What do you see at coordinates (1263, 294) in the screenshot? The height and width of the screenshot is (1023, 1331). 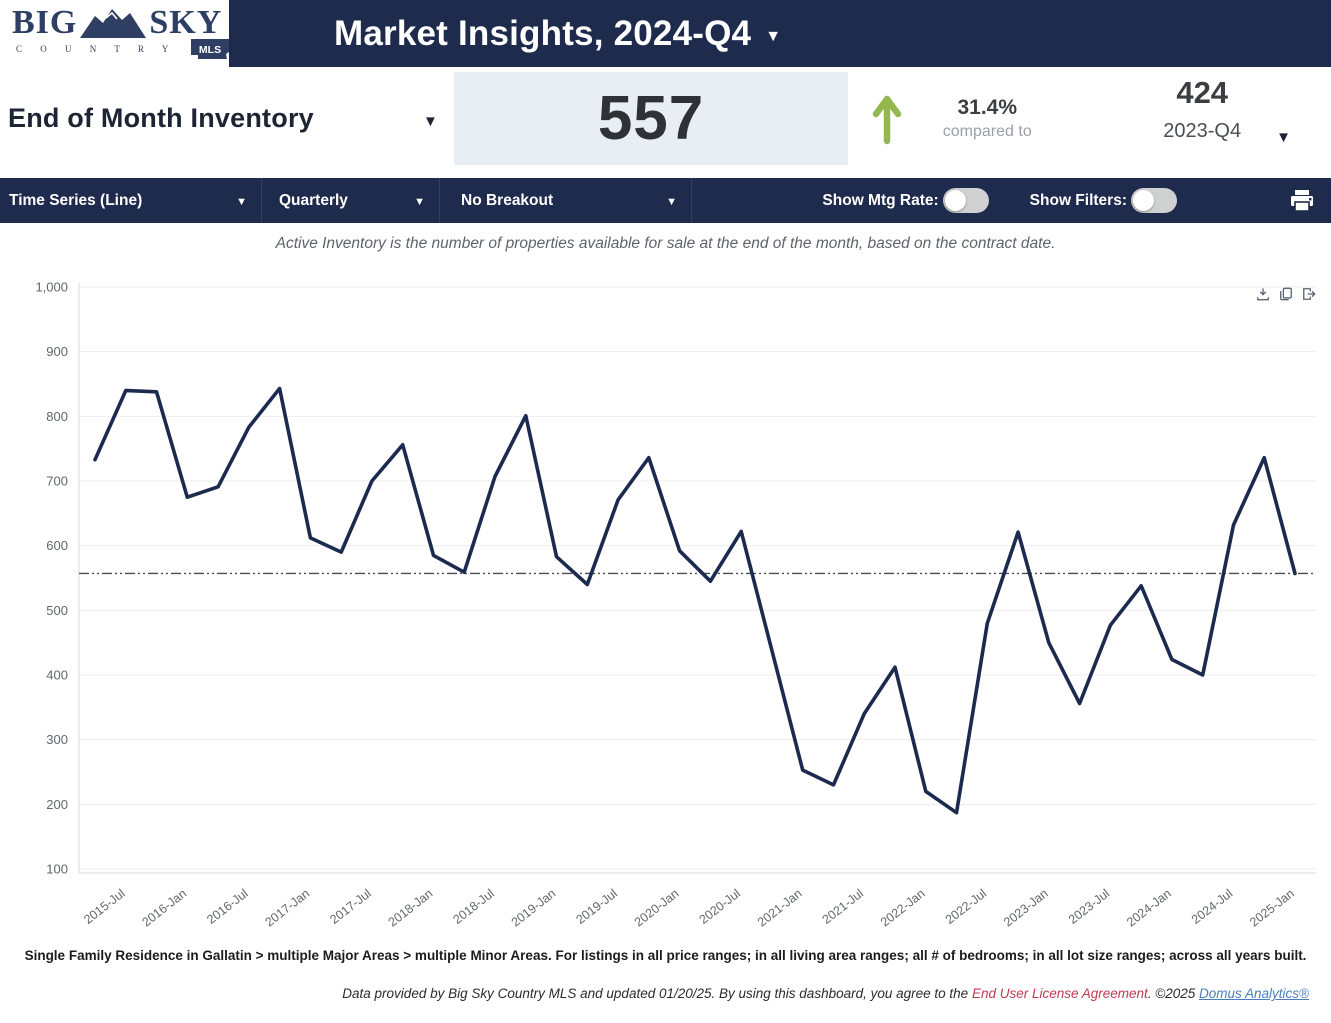 I see `download-icon` at bounding box center [1263, 294].